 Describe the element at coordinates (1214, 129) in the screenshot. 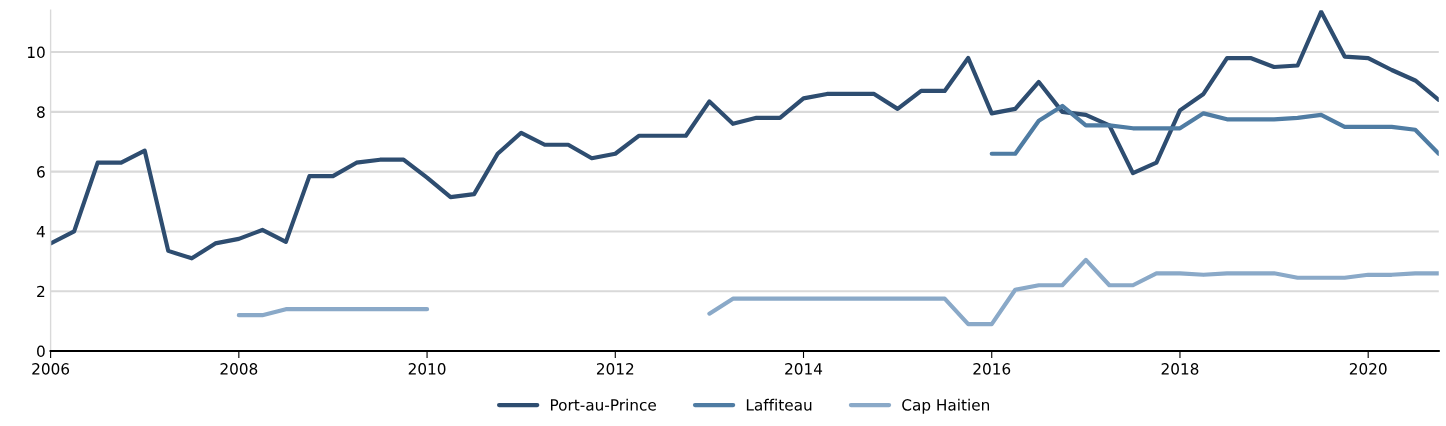

I see `line-series` at that location.